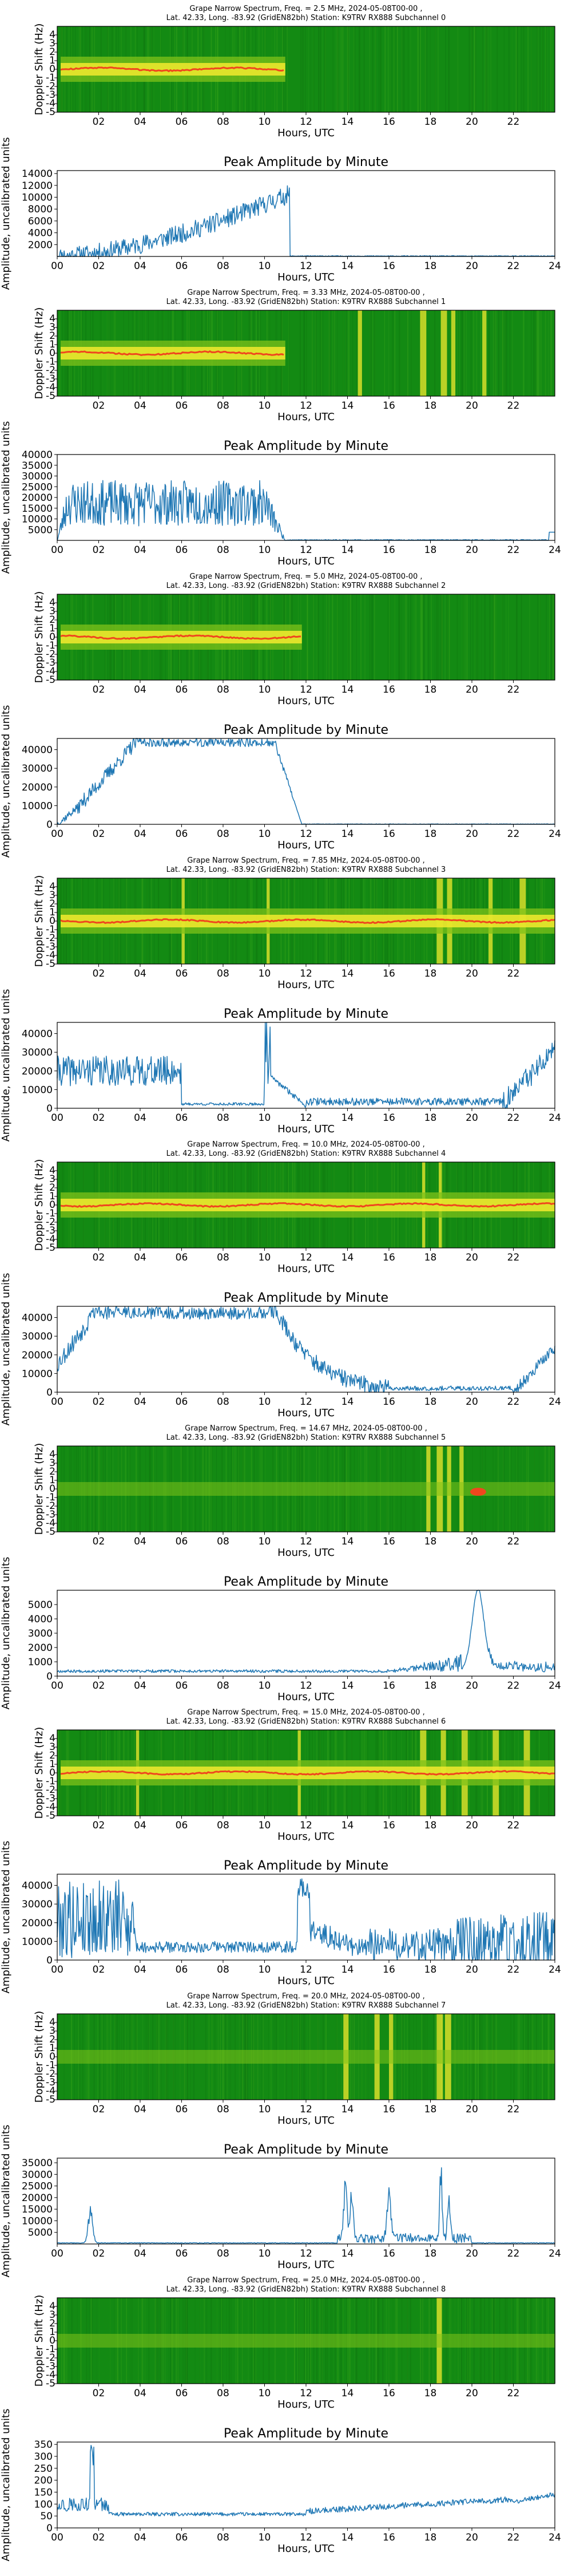  I want to click on y-tick-label: 35000, so click(37, 2163).